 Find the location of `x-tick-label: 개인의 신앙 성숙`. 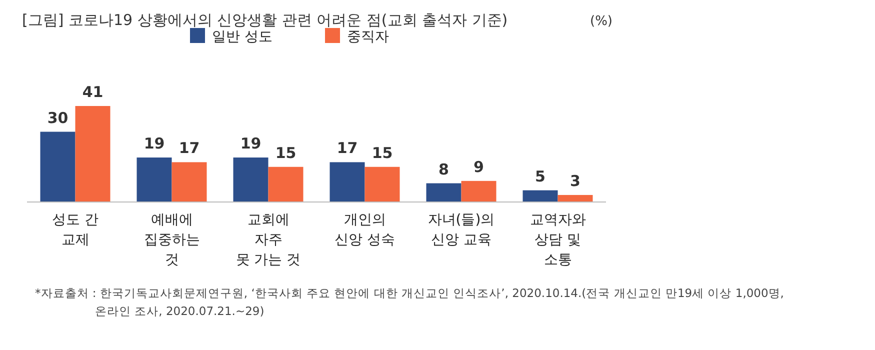

x-tick-label: 개인의 신앙 성숙 is located at coordinates (364, 230).